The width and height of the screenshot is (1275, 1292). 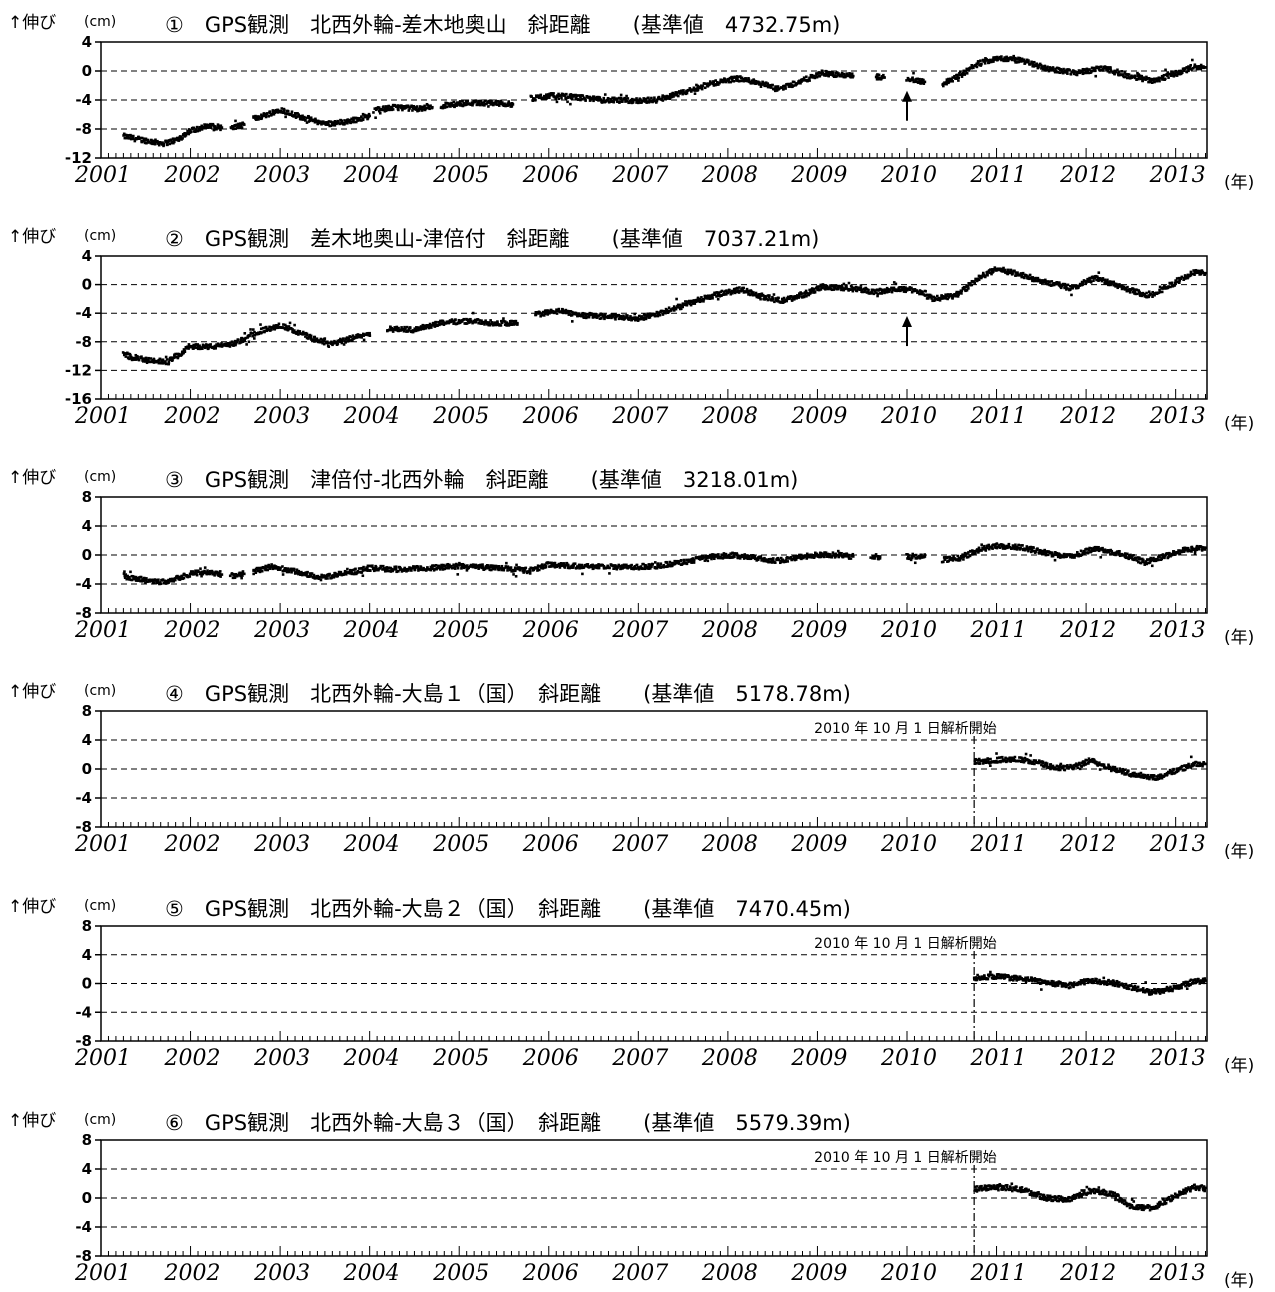 What do you see at coordinates (729, 630) in the screenshot?
I see `x-tick-label: 2008` at bounding box center [729, 630].